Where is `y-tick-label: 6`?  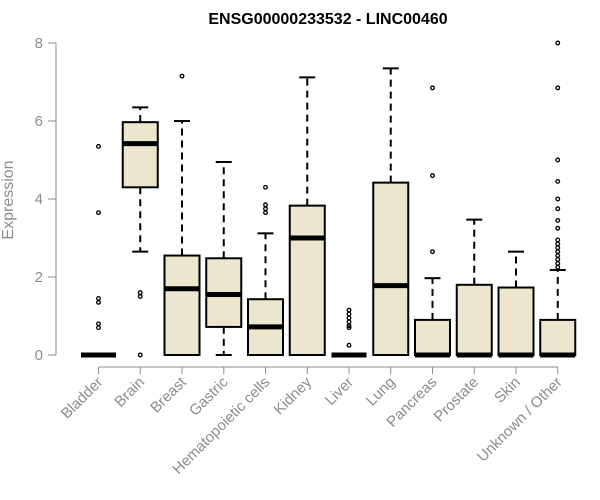 y-tick-label: 6 is located at coordinates (39, 121).